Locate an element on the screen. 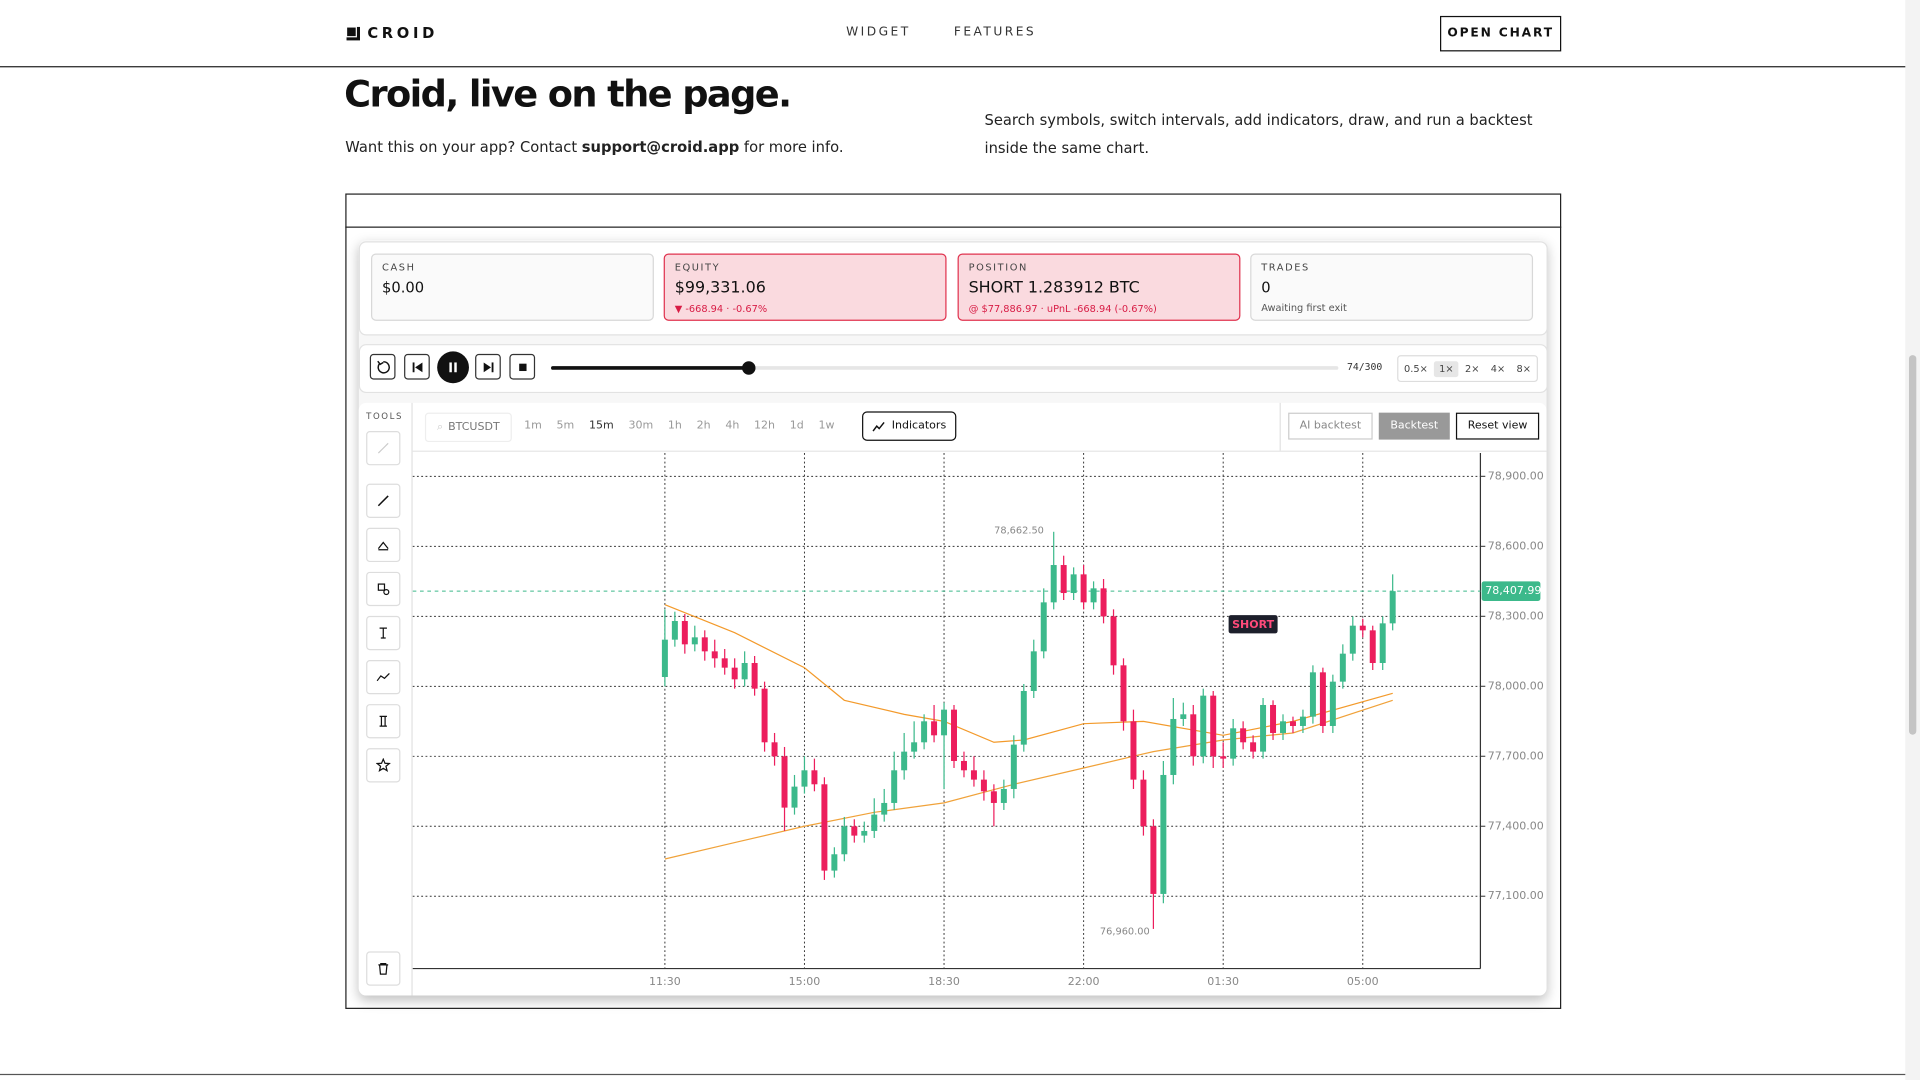 This screenshot has width=1920, height=1080. interval-option: 4h is located at coordinates (732, 426).